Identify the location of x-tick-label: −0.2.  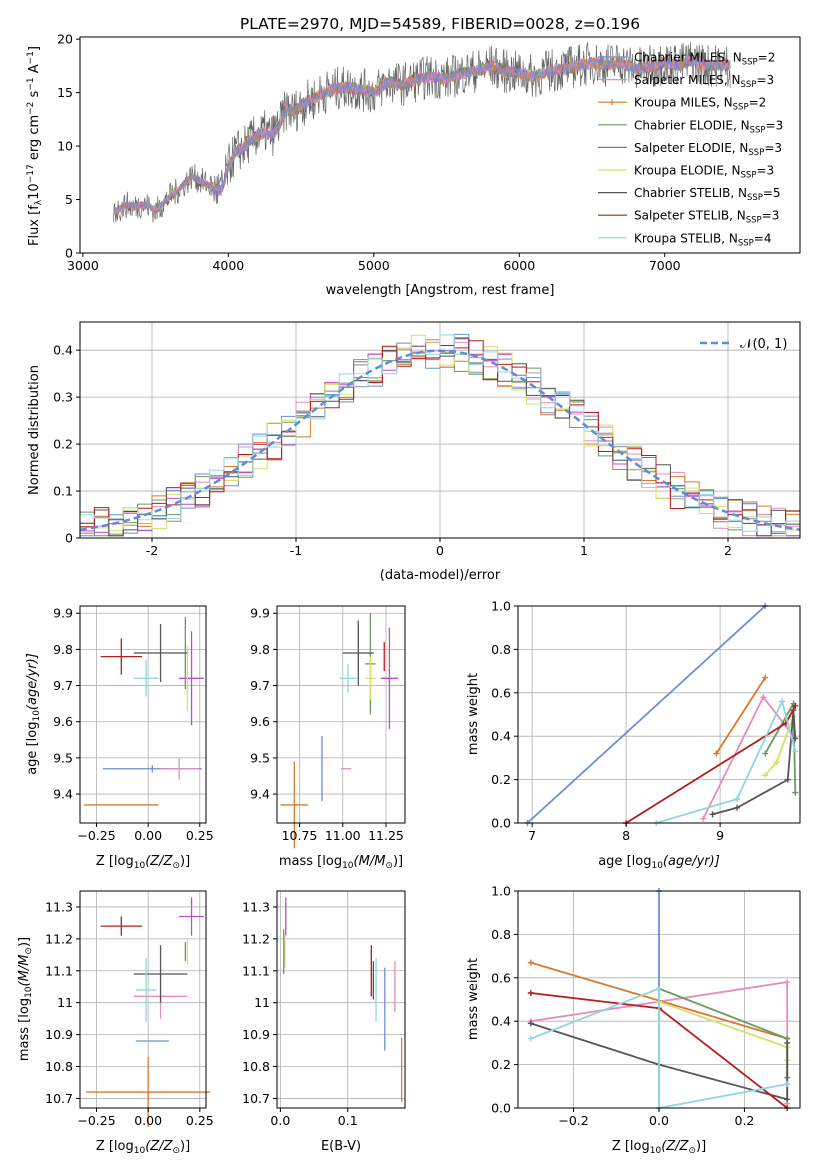
(573, 1120).